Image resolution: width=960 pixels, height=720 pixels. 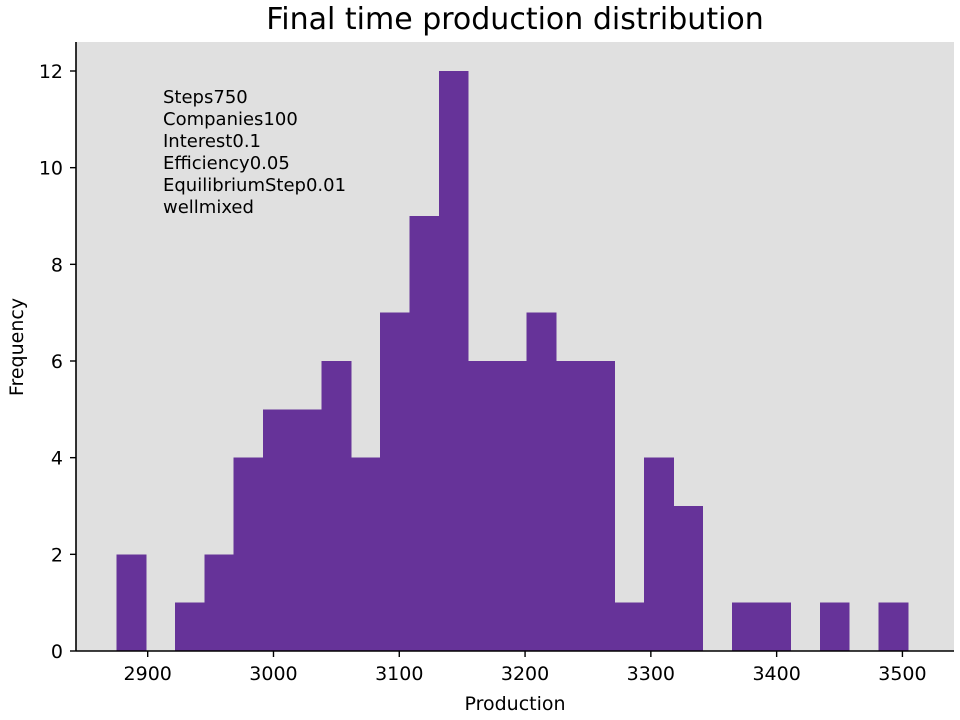 What do you see at coordinates (205, 97) in the screenshot?
I see `annotation-line: Steps750` at bounding box center [205, 97].